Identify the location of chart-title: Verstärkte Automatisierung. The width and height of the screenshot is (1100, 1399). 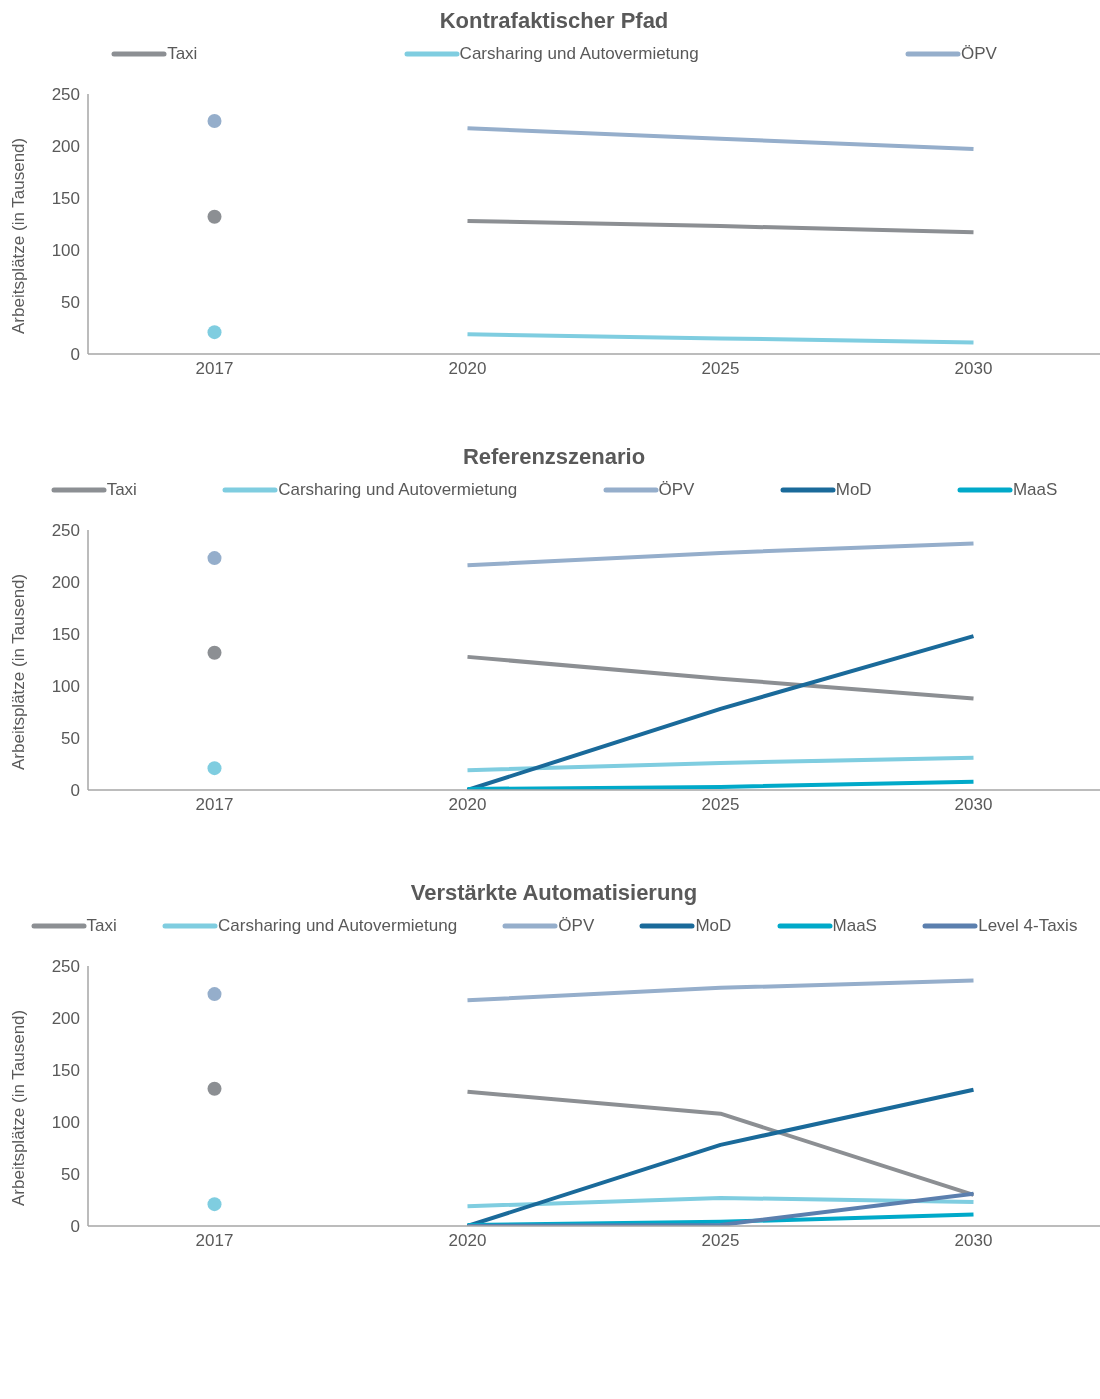
(554, 893).